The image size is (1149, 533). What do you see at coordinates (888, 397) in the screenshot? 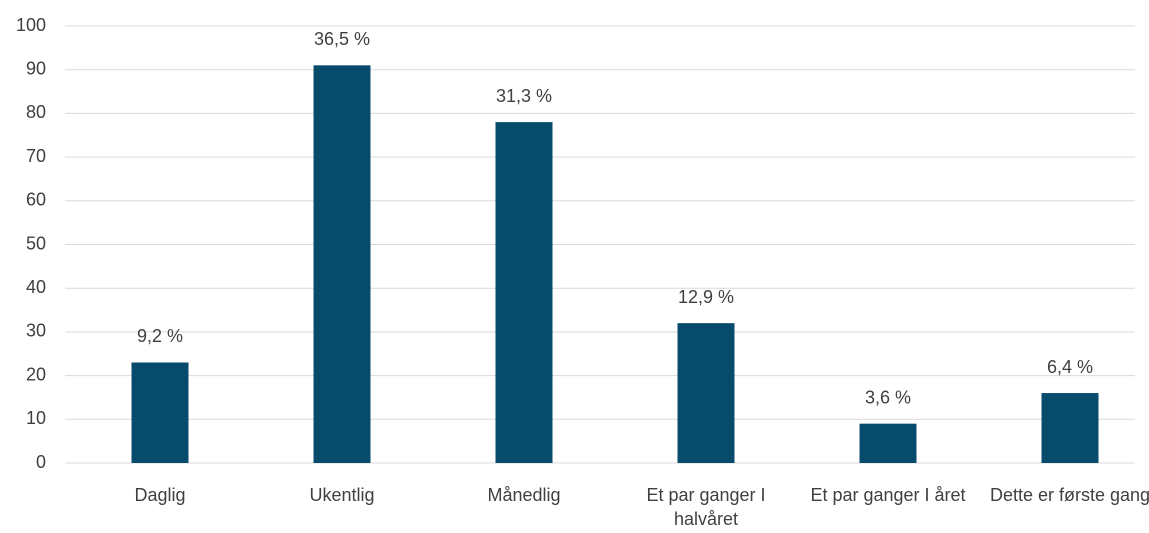
I see `data-label: 3,6 %` at bounding box center [888, 397].